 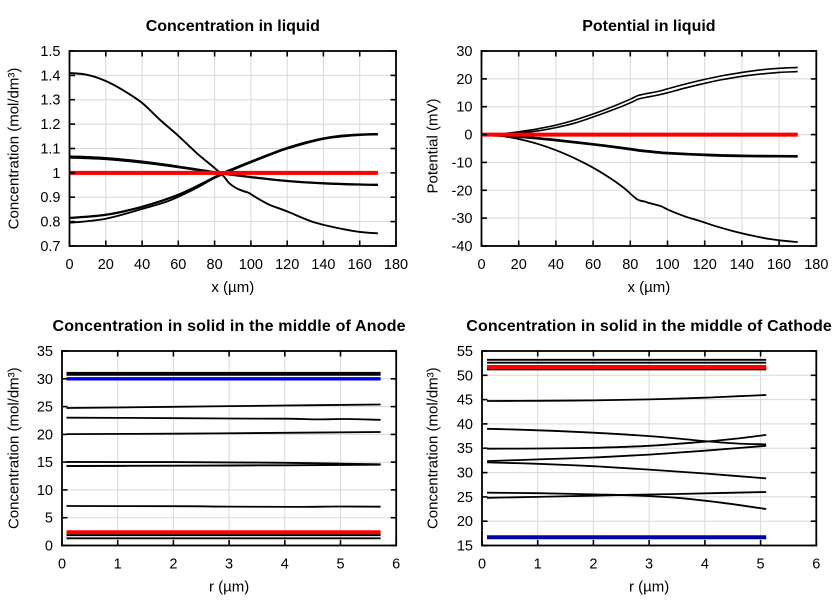 I want to click on svg-text: 0.8, so click(x=50, y=223).